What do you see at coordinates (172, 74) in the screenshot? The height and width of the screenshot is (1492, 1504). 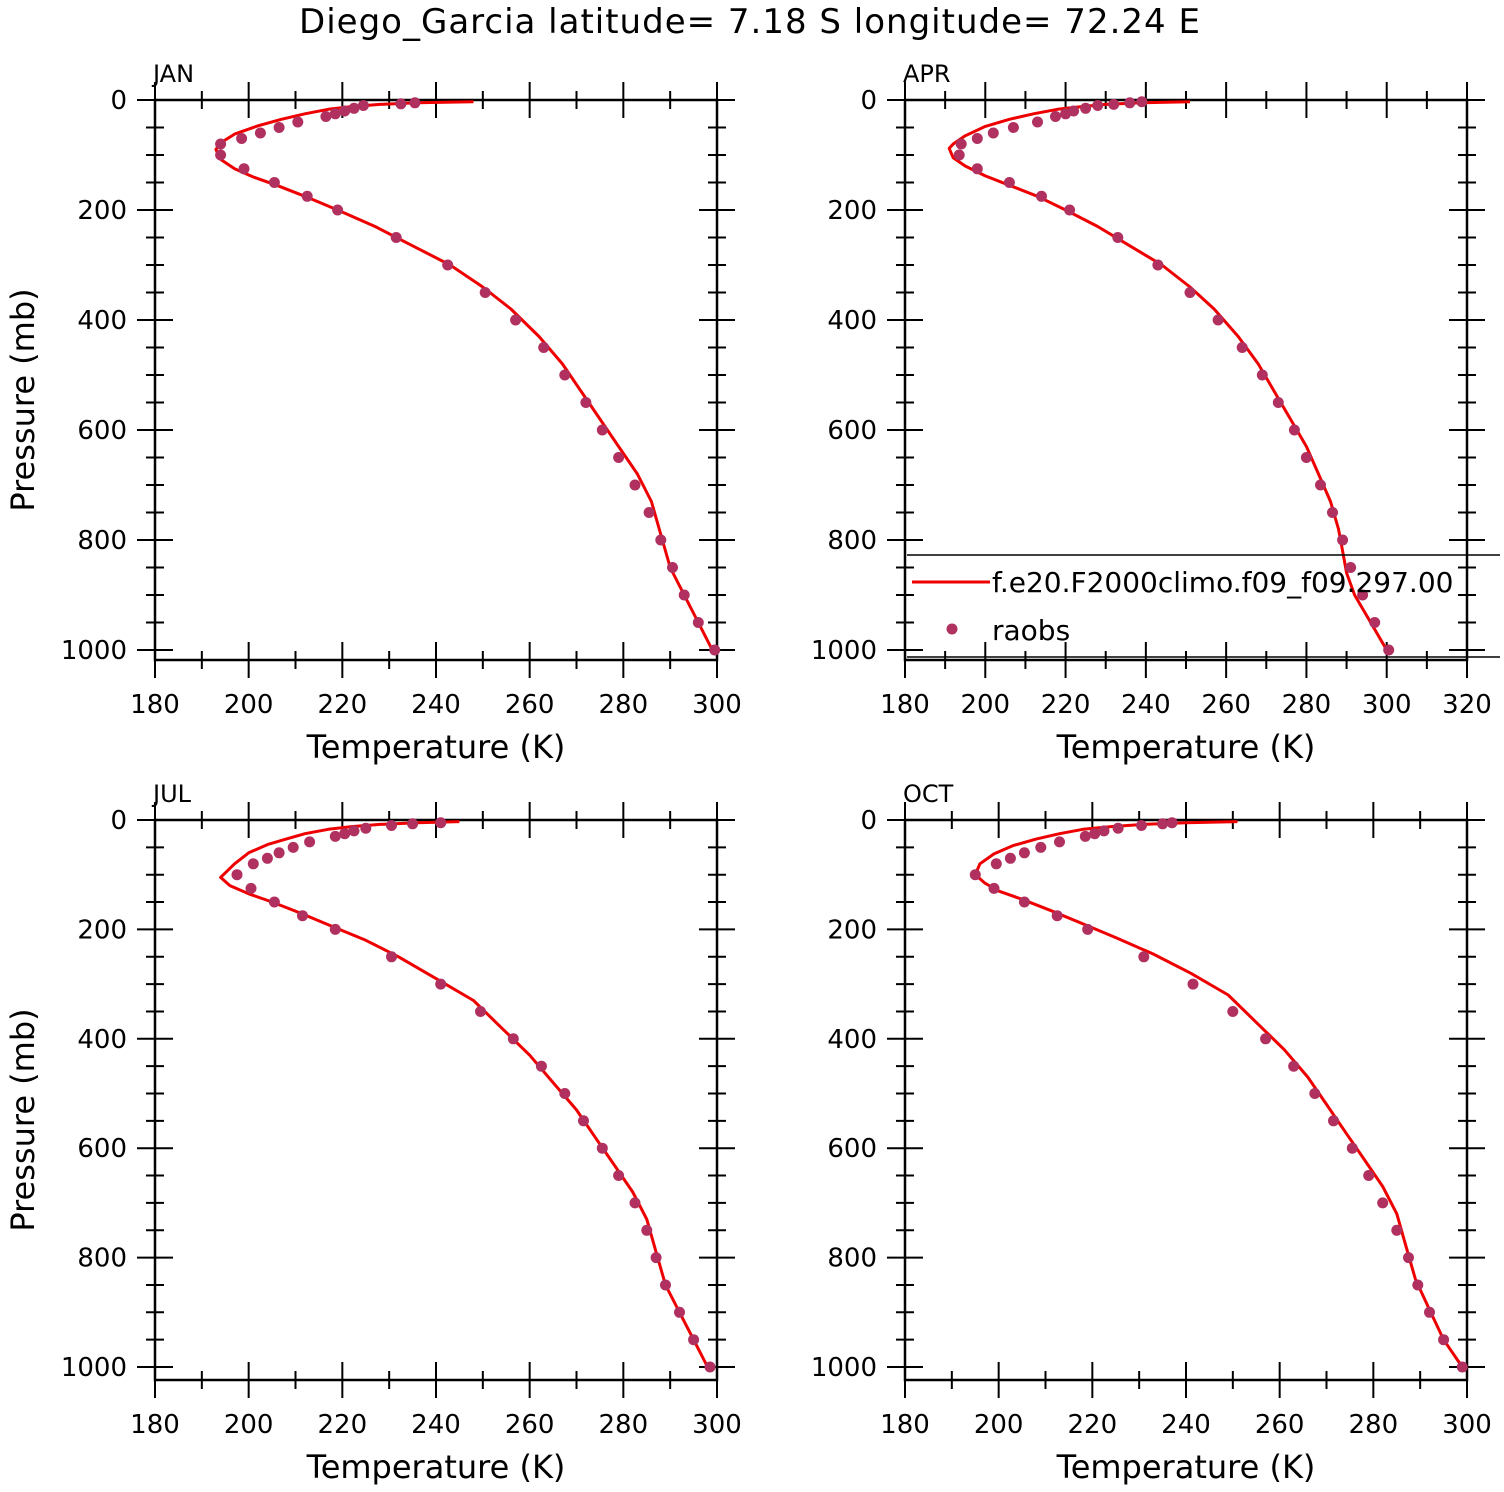 I see `panel-label: JAN` at bounding box center [172, 74].